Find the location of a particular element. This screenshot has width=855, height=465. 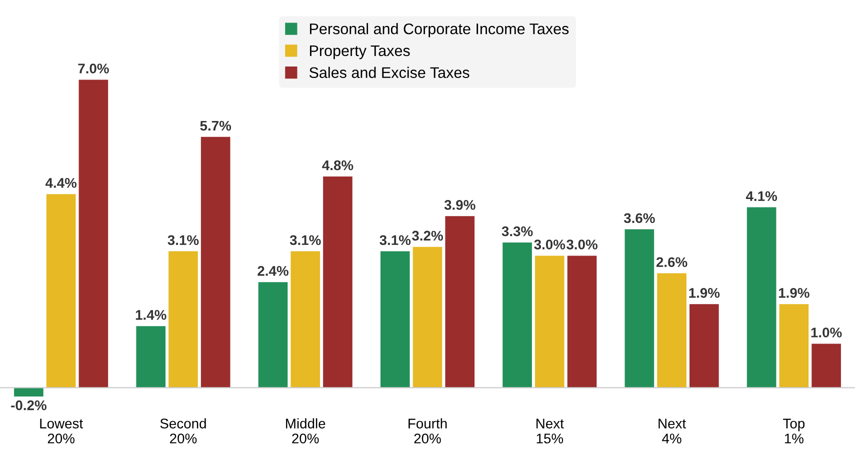

legend-label: Personal and Corporate Income Taxes is located at coordinates (439, 30).